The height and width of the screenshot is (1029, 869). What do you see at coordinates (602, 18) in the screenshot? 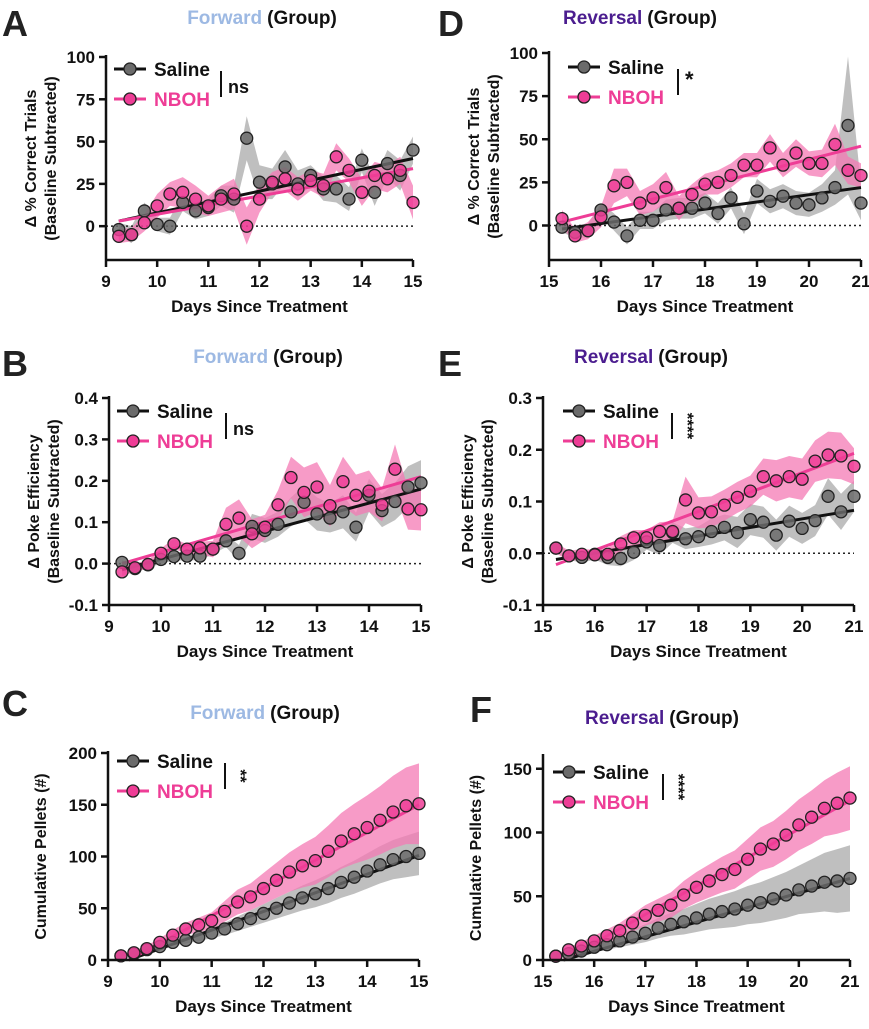
I see `title-condition: Reversal` at bounding box center [602, 18].